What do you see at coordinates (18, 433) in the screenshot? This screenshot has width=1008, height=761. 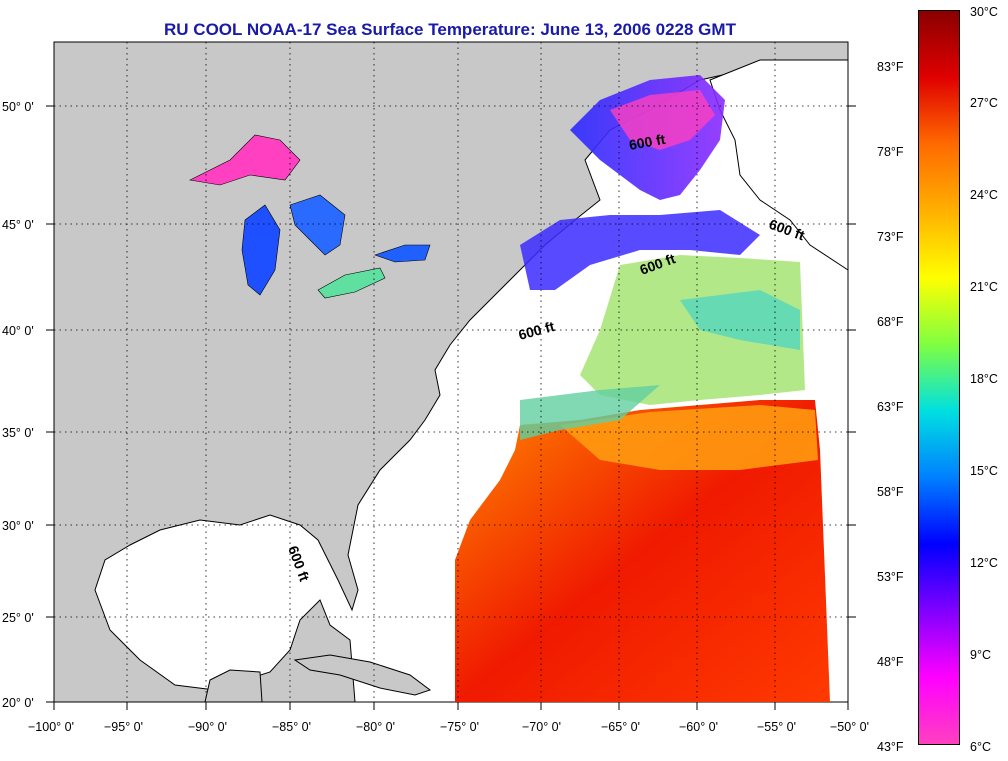 I see `lat-label: 35° 0'` at bounding box center [18, 433].